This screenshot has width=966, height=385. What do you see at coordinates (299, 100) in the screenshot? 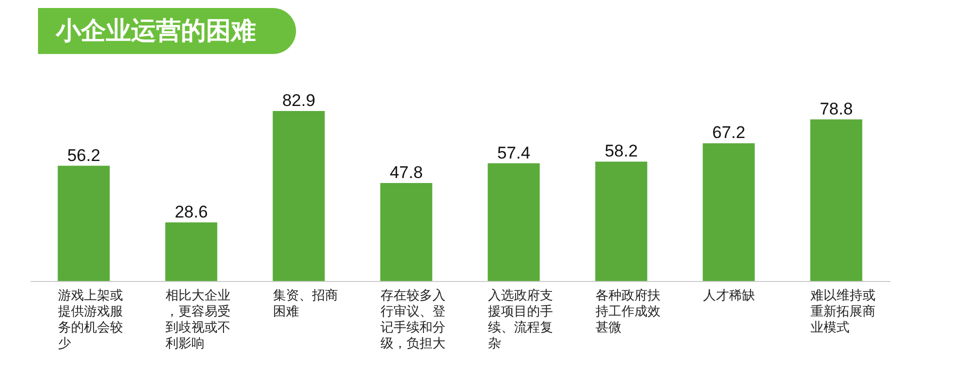
I see `data-label: 82.9` at bounding box center [299, 100].